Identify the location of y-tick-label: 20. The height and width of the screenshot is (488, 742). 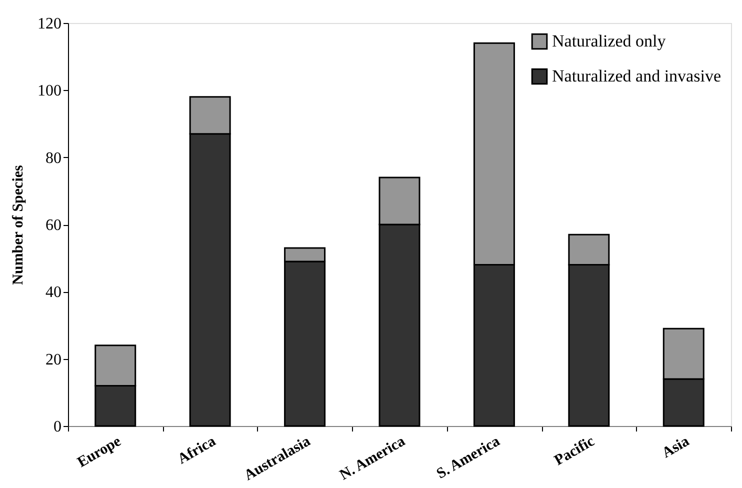
(54, 359).